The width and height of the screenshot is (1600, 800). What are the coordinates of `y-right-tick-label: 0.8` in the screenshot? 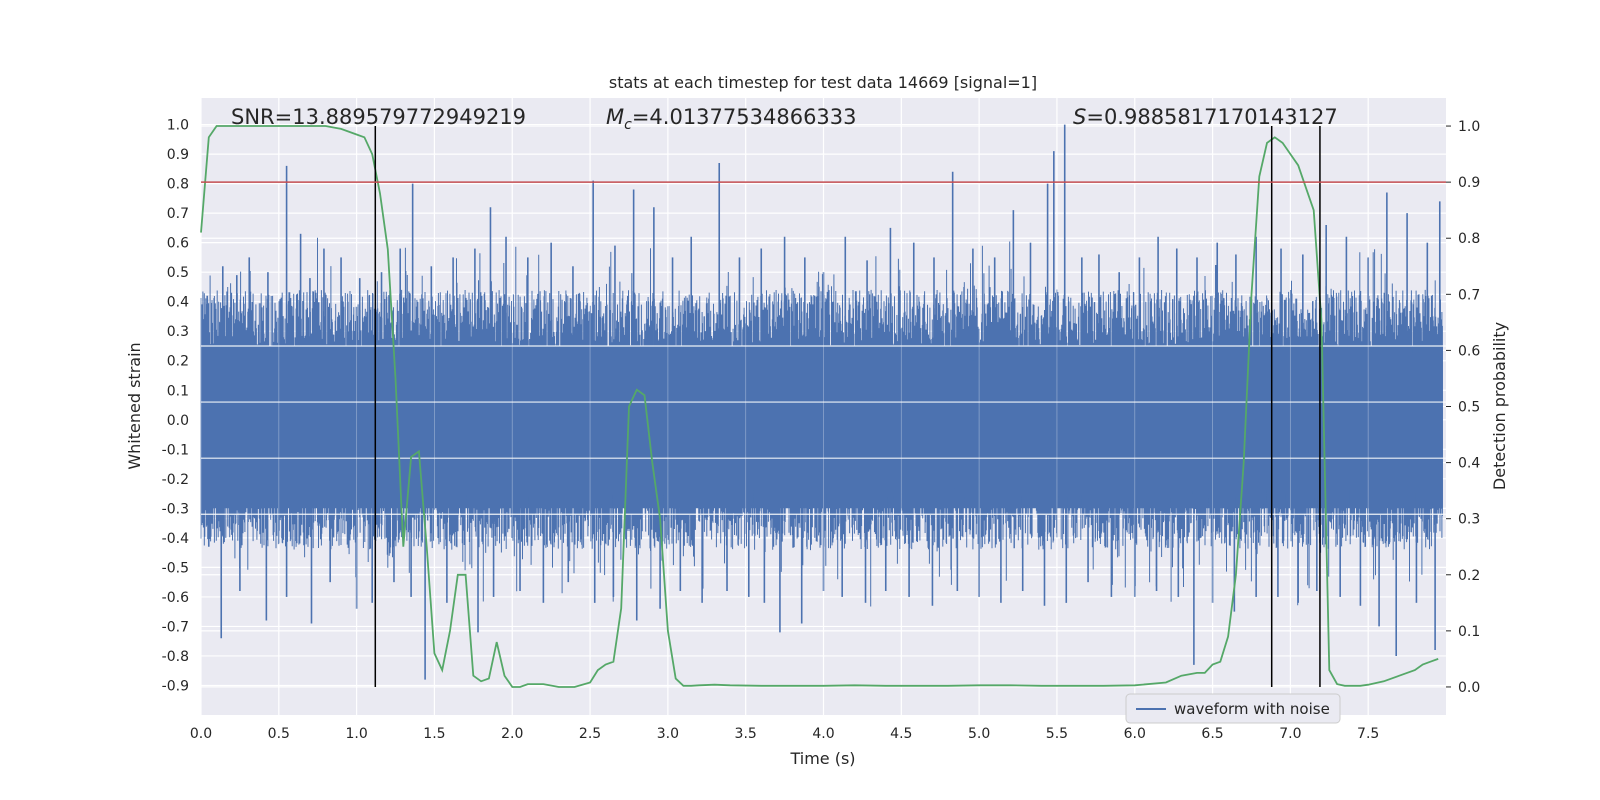 It's located at (1469, 239).